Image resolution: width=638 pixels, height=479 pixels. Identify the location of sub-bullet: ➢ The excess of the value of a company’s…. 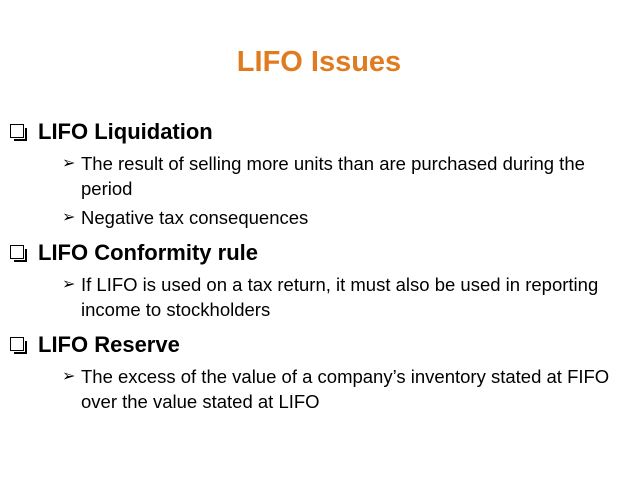
(342, 389).